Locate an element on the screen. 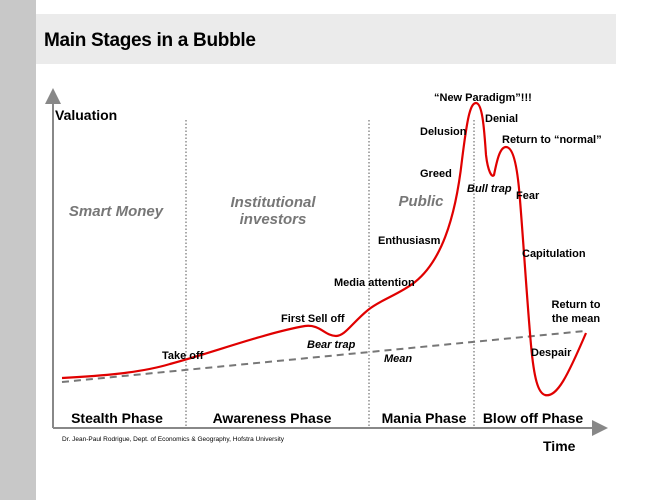 This screenshot has height=500, width=648. group-label-public: Public is located at coordinates (421, 201).